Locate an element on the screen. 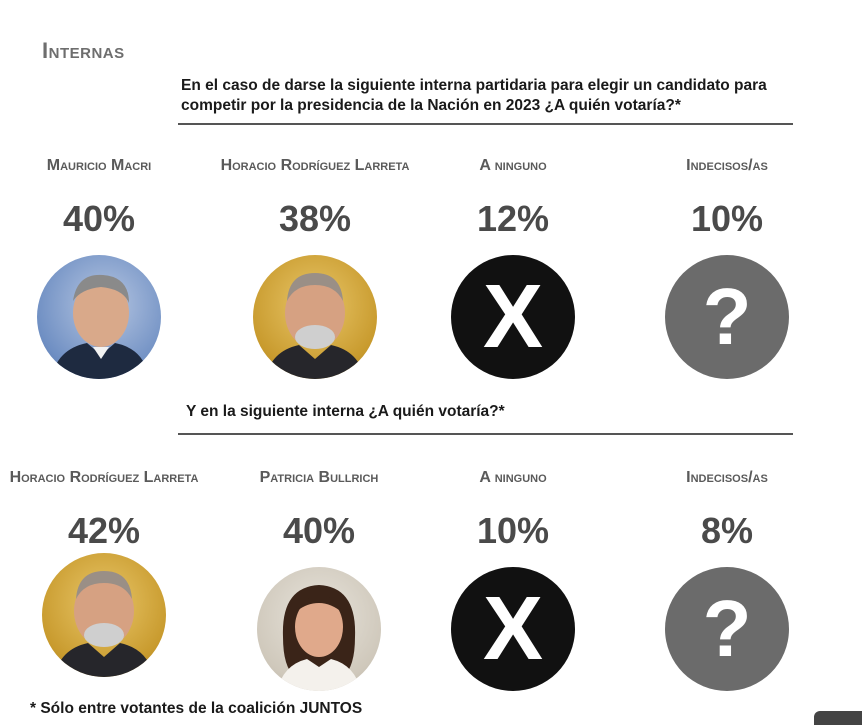 This screenshot has height=725, width=862. percent-label: 38% is located at coordinates (315, 218).